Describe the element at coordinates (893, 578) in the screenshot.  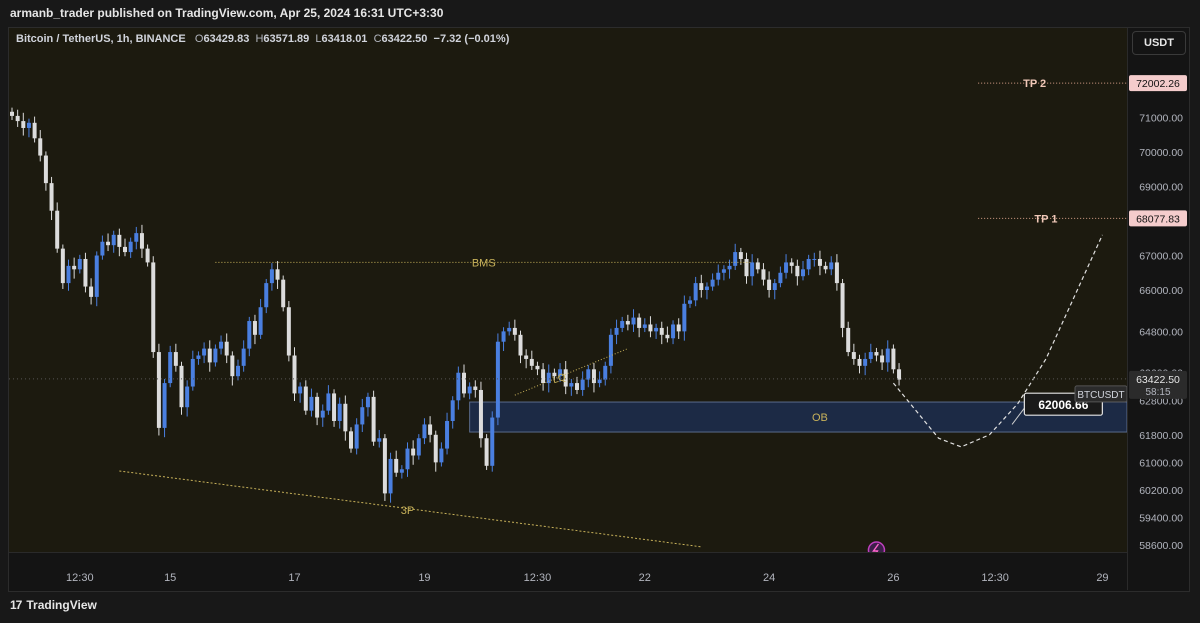
I see `time-tick: 26` at that location.